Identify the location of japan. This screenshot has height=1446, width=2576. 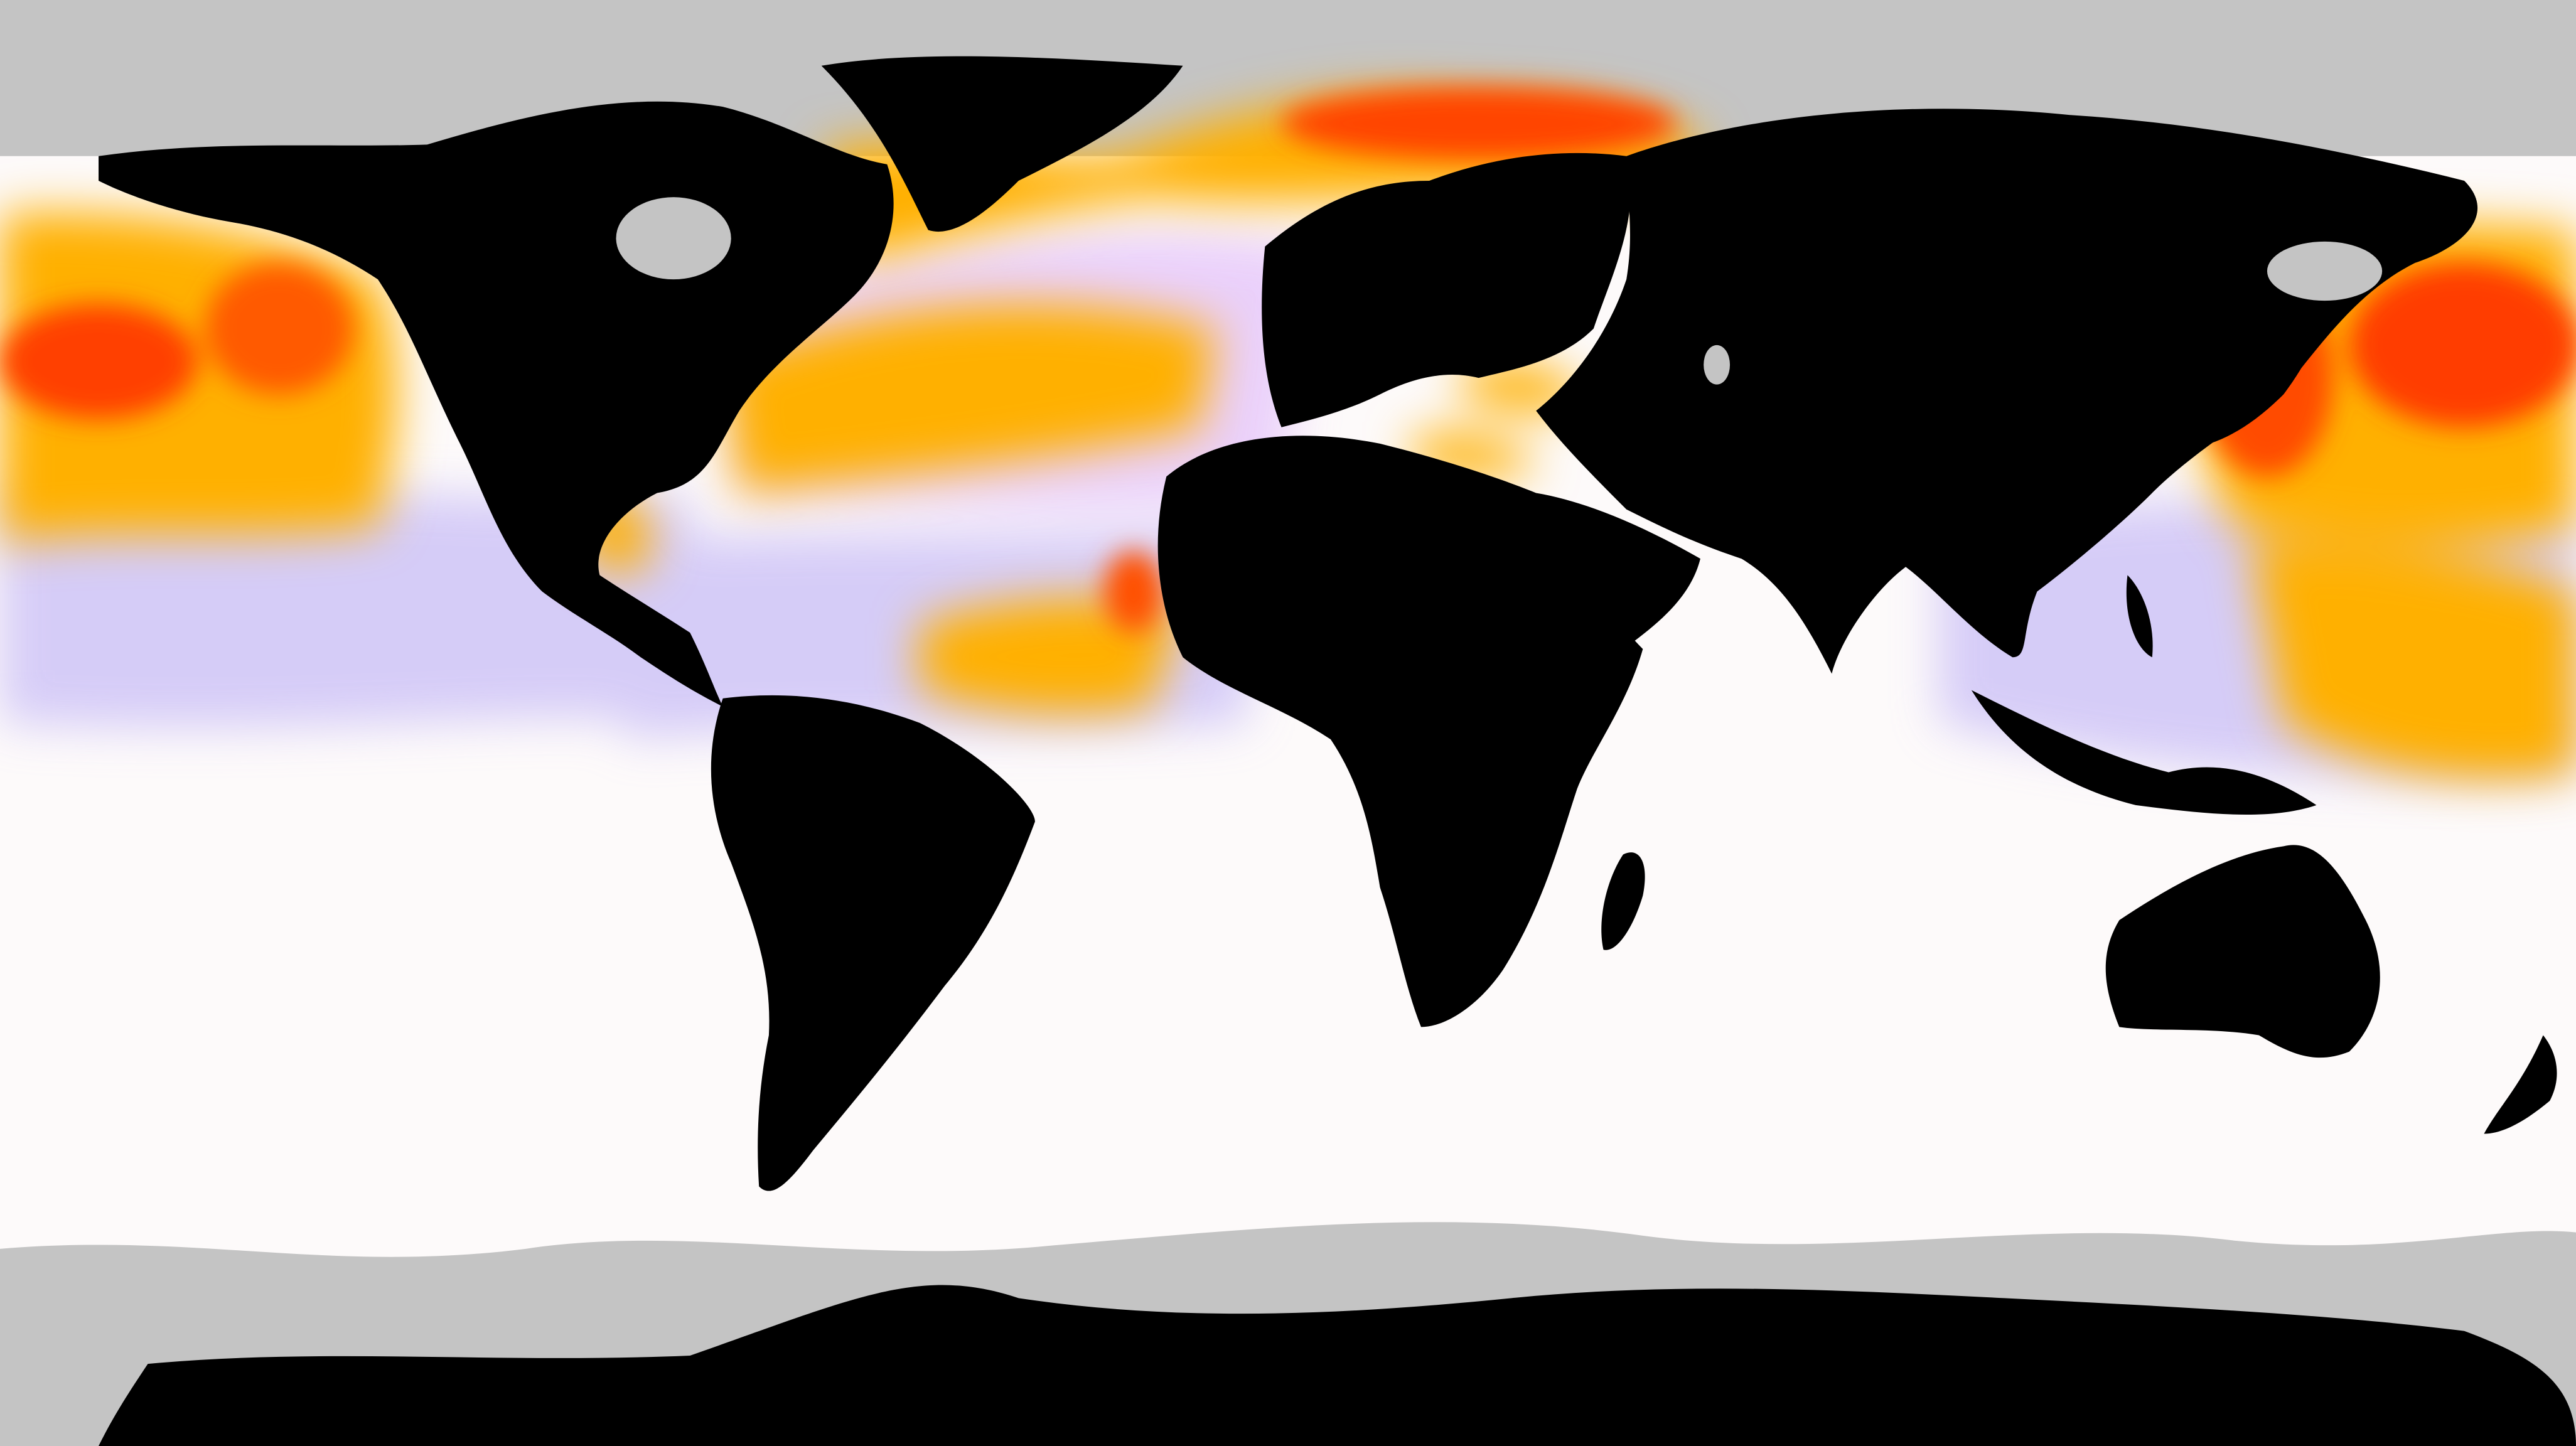
(2264, 374).